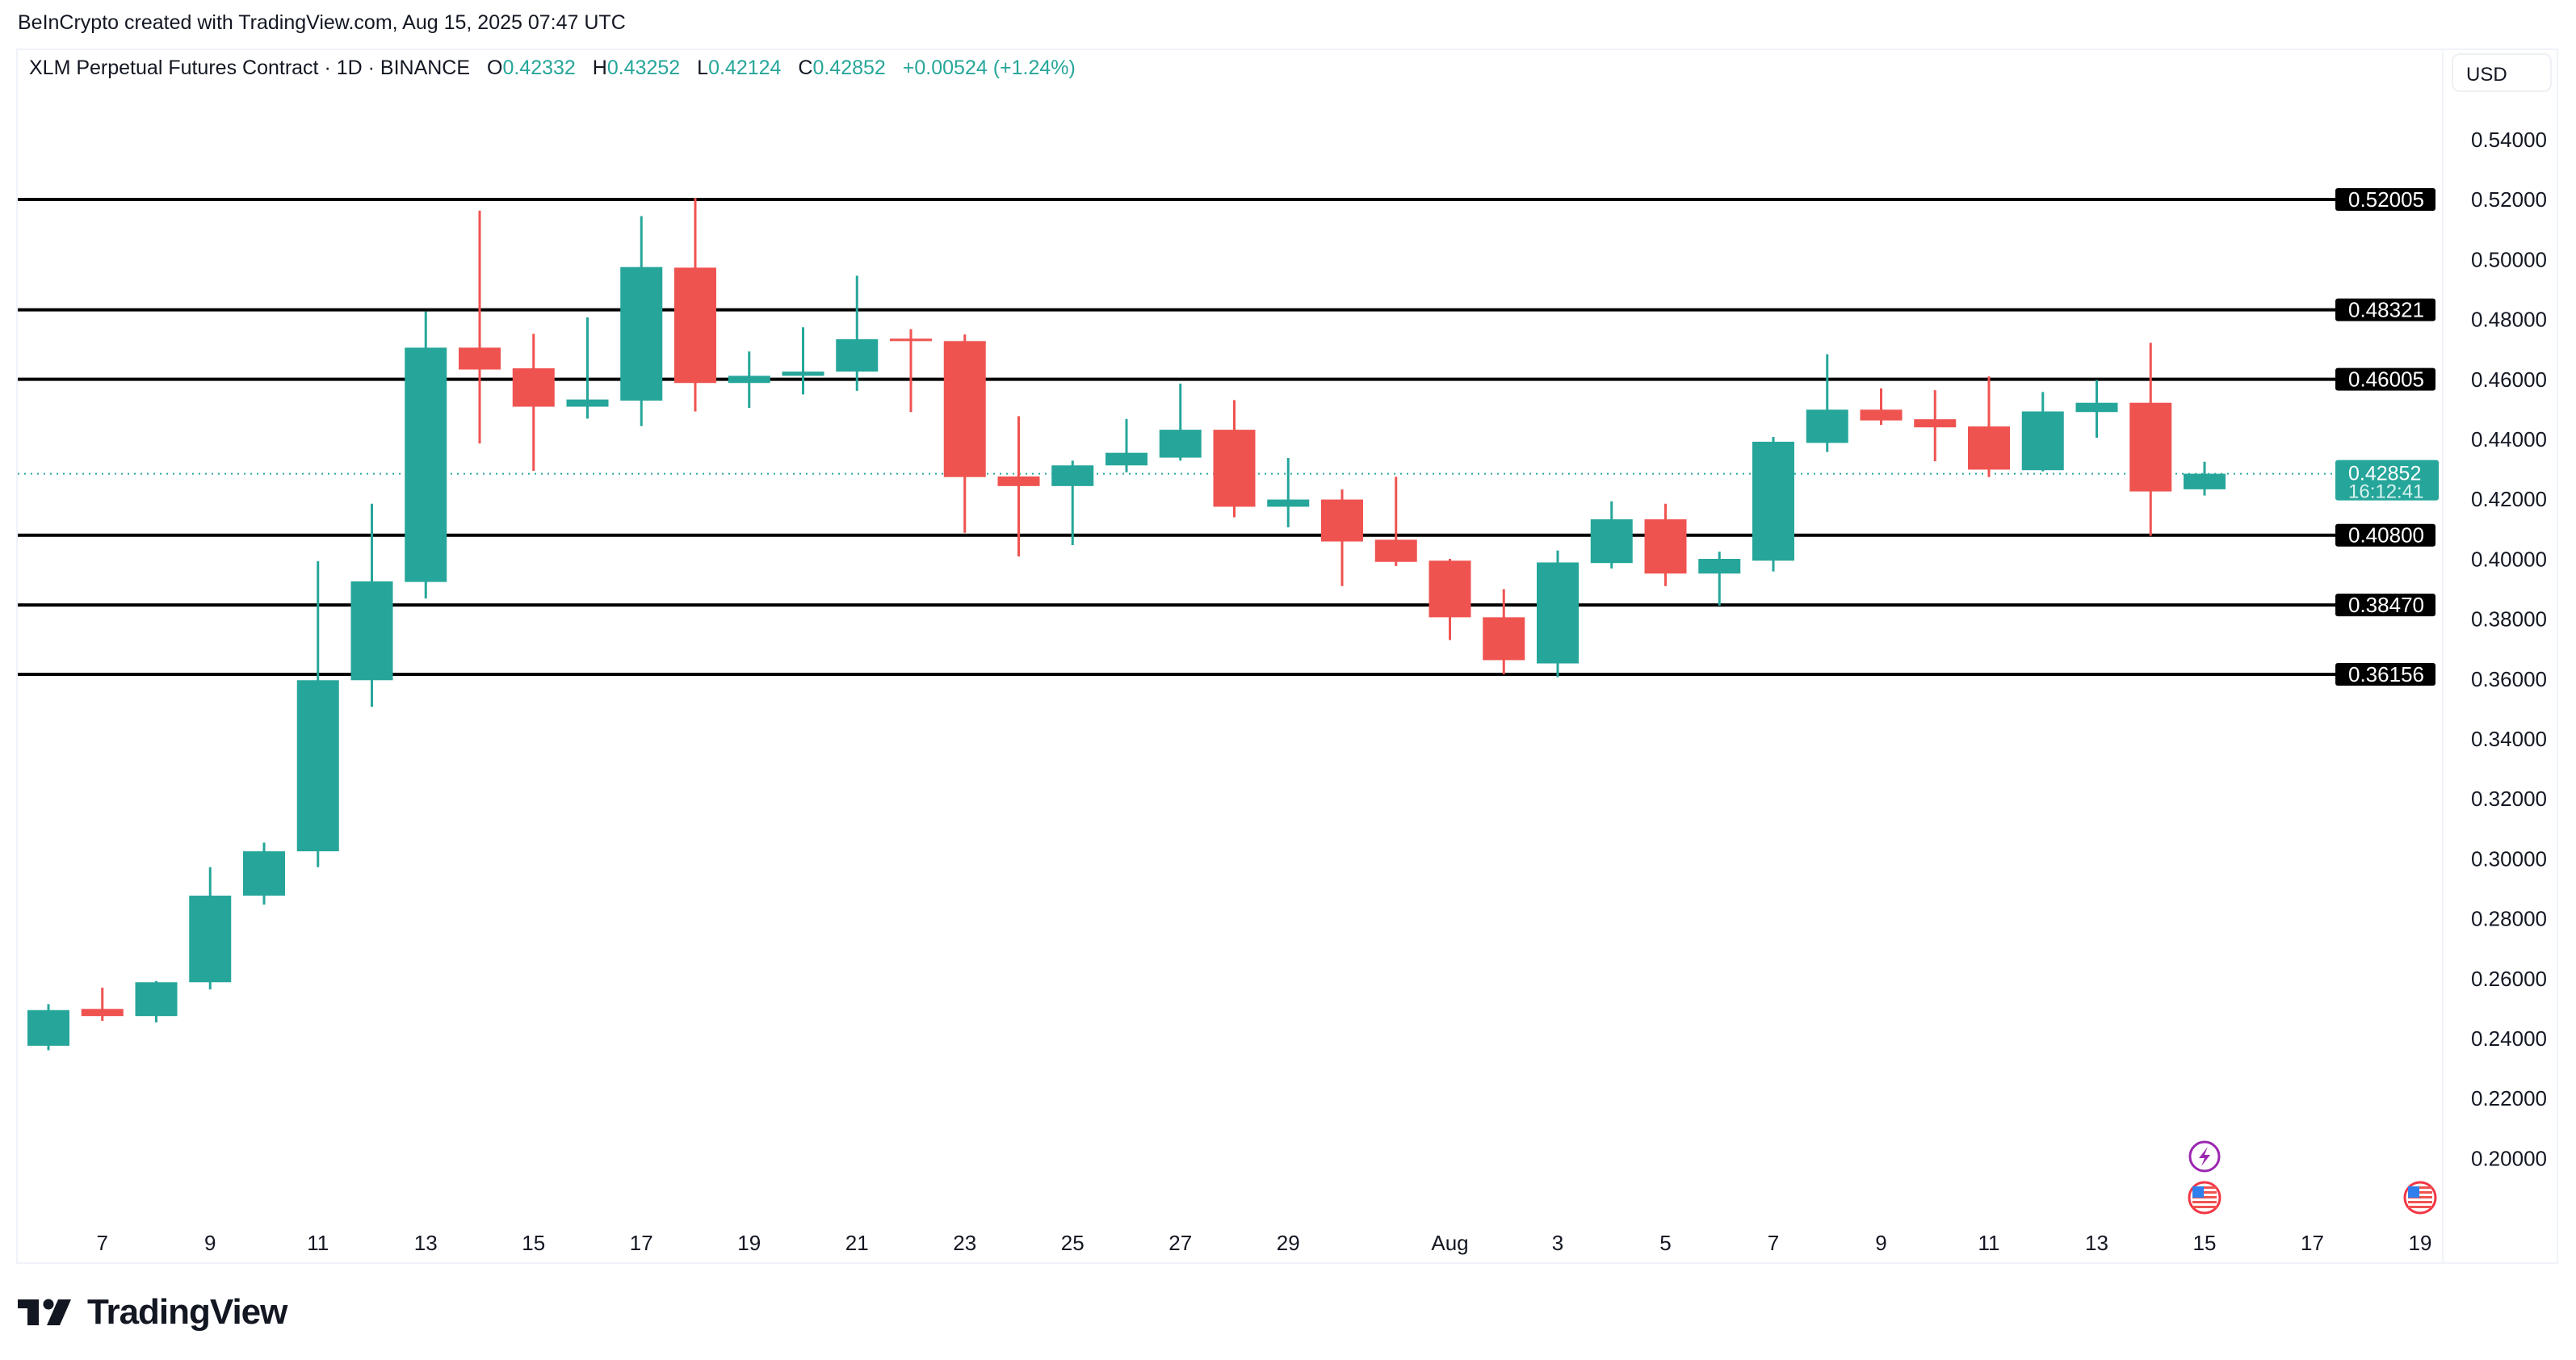 This screenshot has height=1360, width=2576. I want to click on level-price-label: 0.46005, so click(2386, 380).